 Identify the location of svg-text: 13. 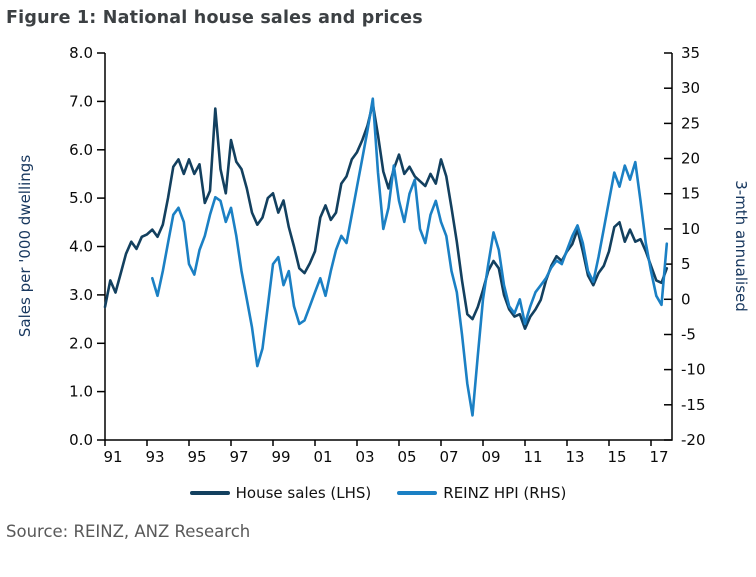
(574, 457).